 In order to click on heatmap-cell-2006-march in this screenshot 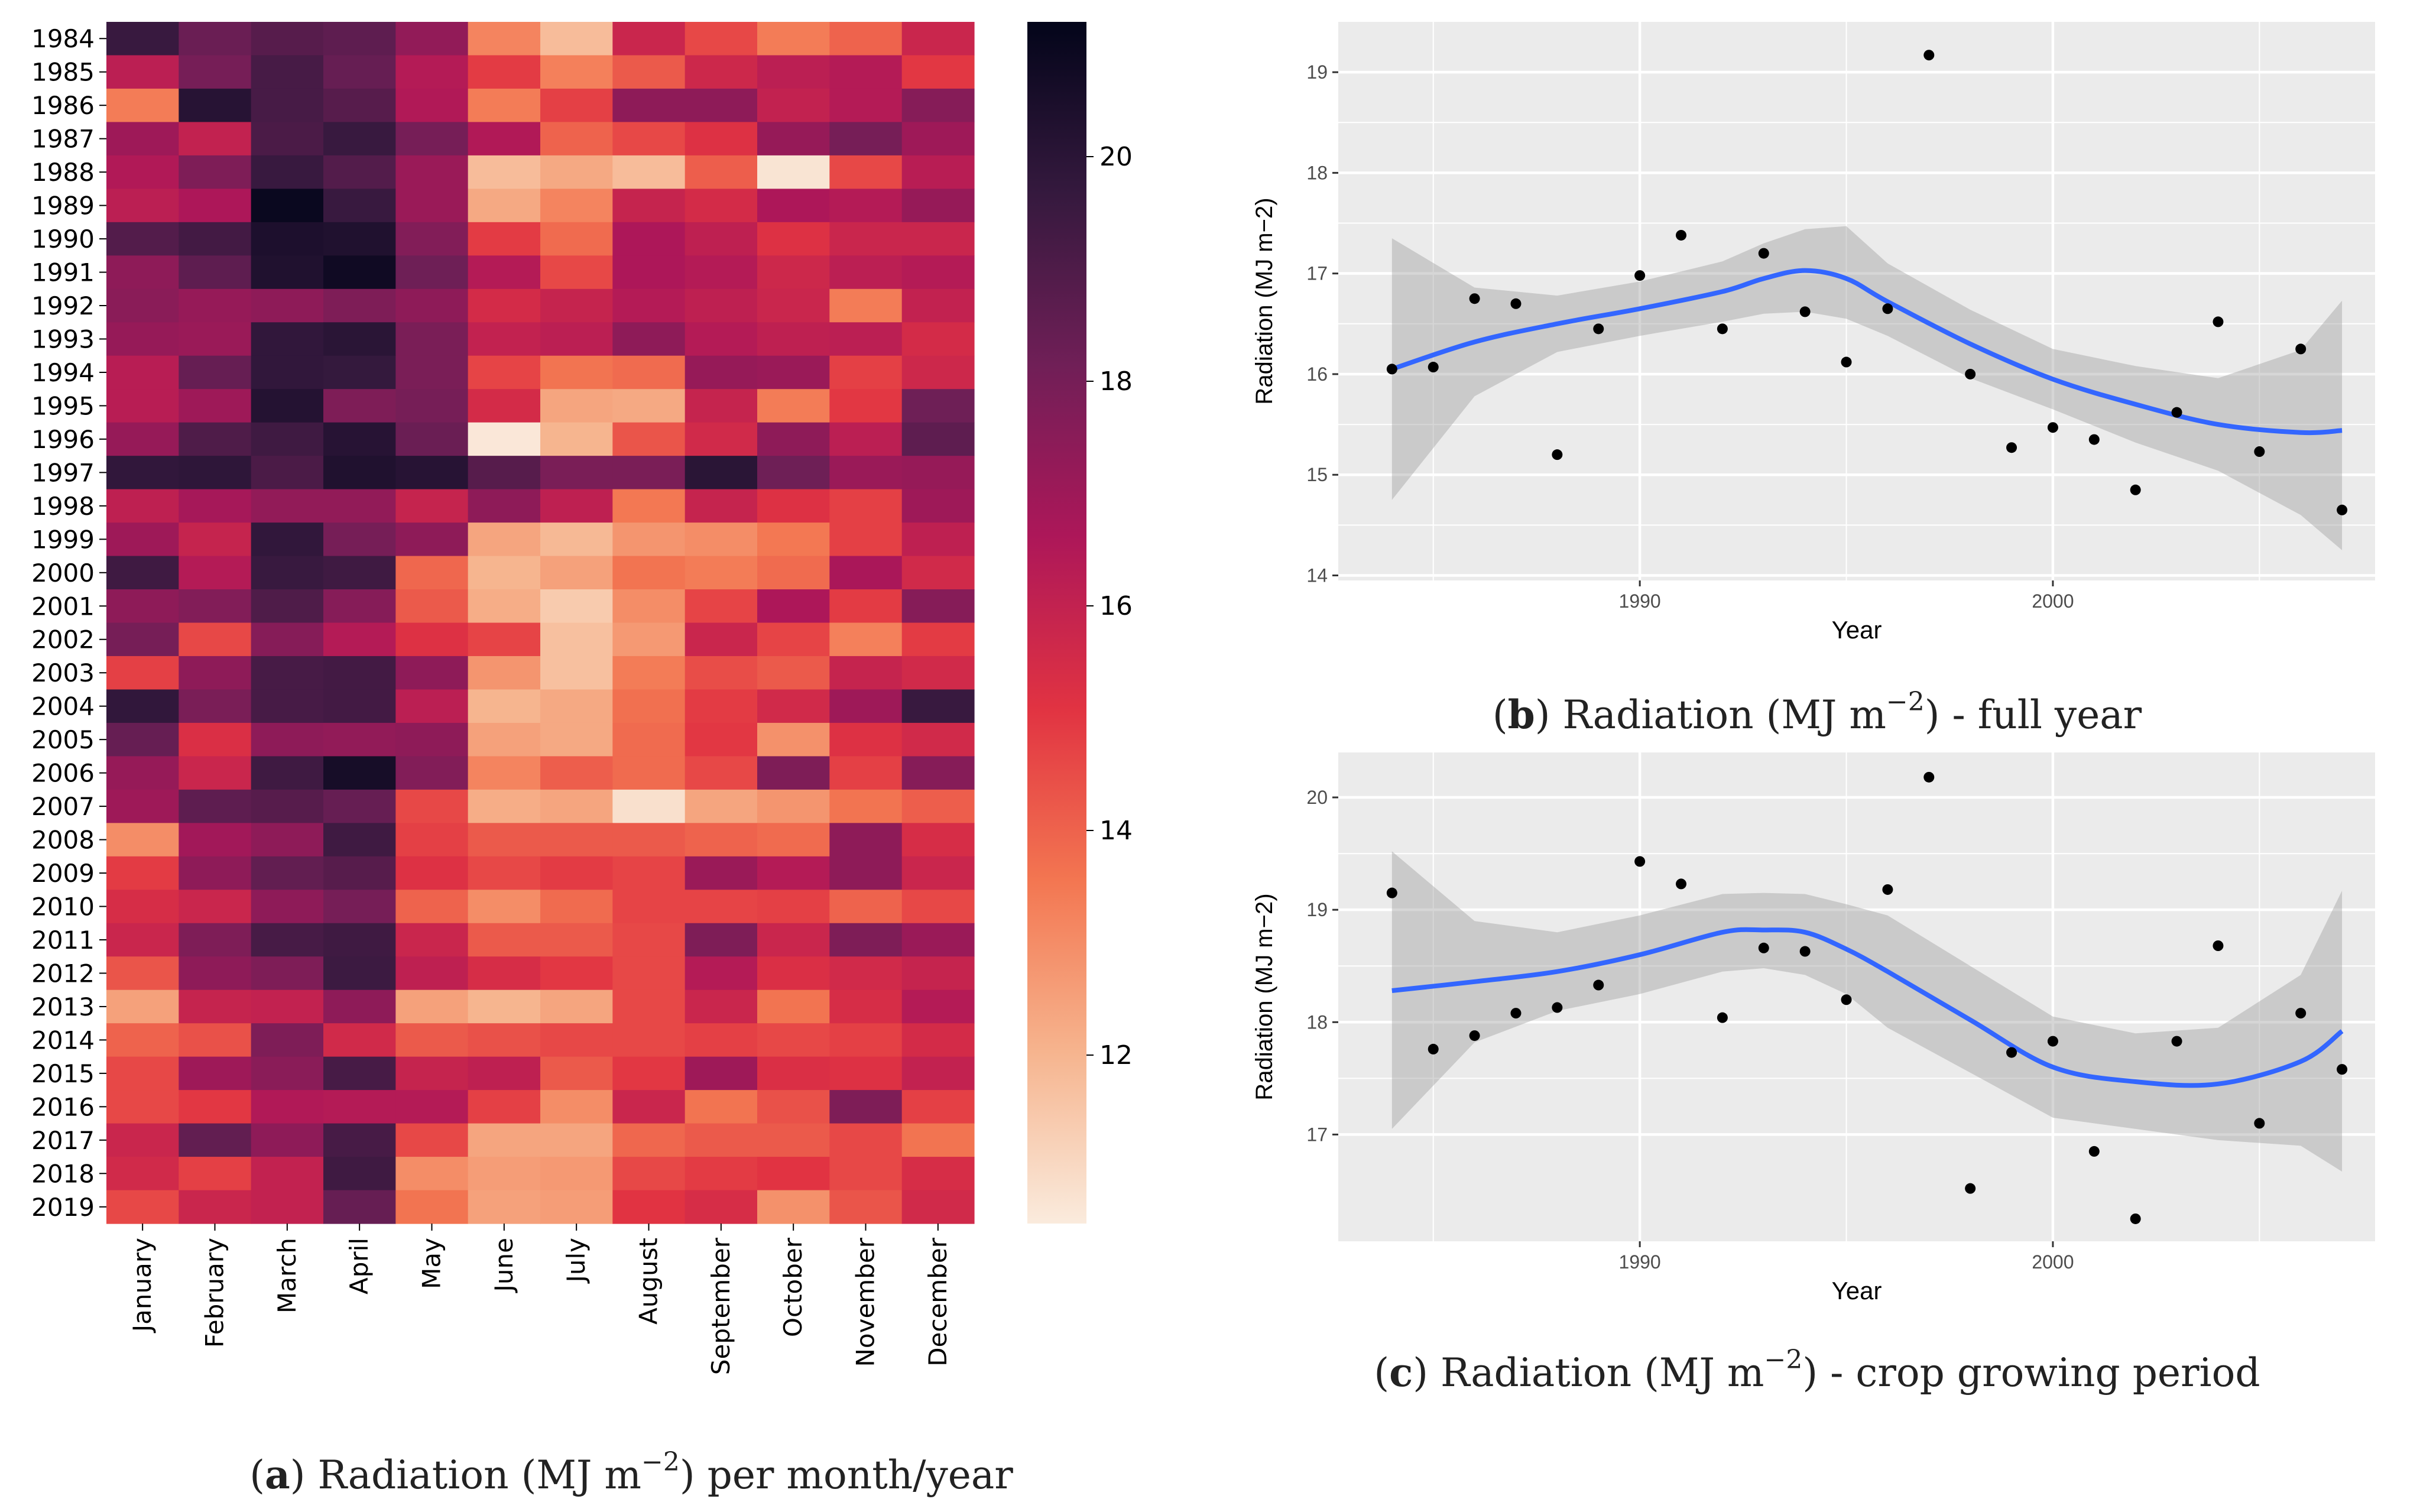, I will do `click(287, 773)`.